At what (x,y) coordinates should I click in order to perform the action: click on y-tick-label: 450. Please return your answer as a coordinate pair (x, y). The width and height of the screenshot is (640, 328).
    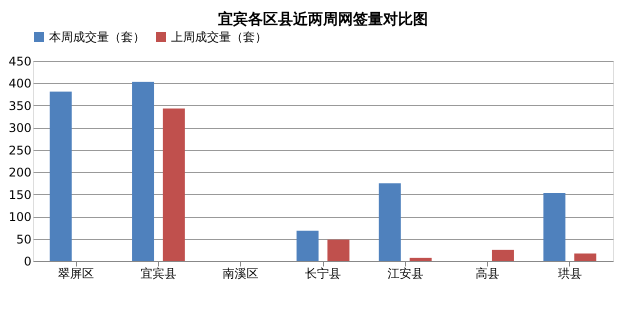
    Looking at the image, I should click on (20, 61).